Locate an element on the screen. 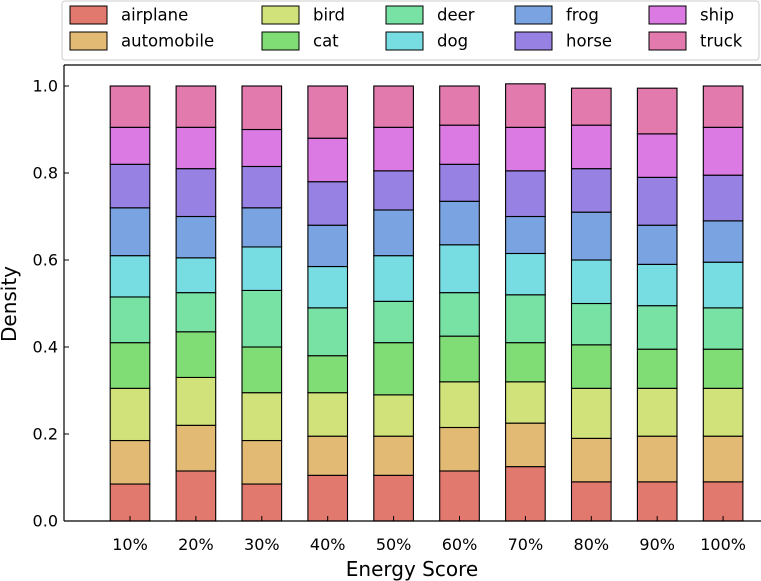 The height and width of the screenshot is (581, 761). x-tick-label: 50% is located at coordinates (394, 544).